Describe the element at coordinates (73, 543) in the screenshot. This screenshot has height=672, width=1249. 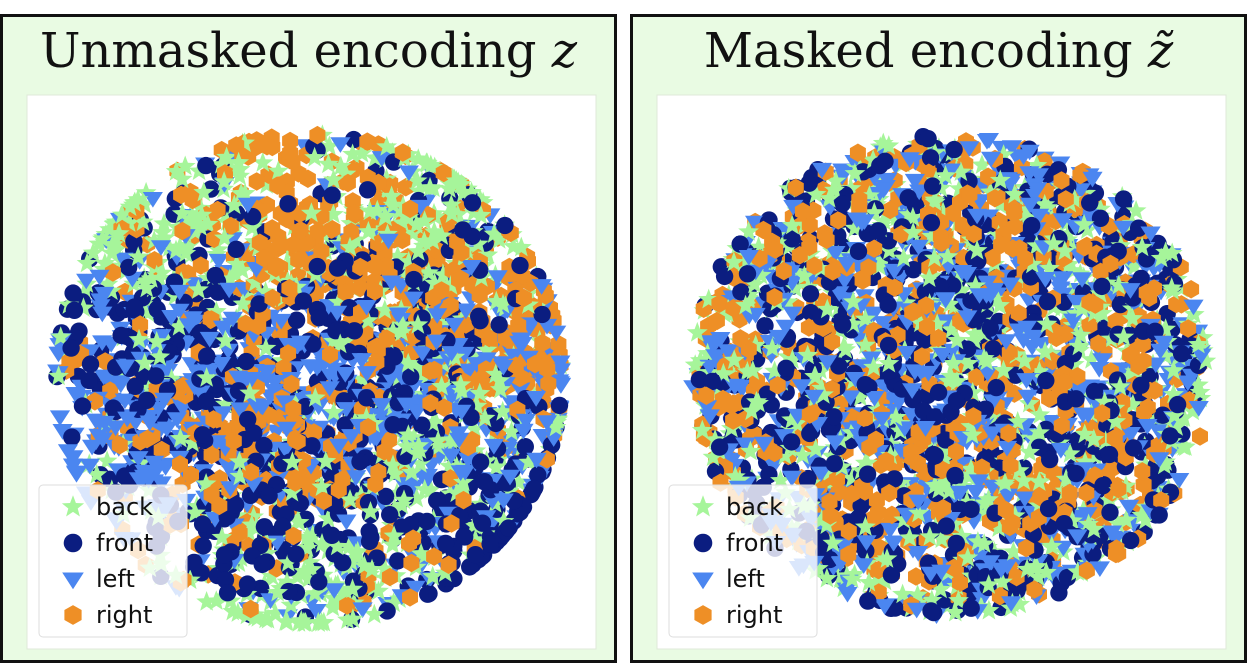
I see `legend-marker-front` at that location.